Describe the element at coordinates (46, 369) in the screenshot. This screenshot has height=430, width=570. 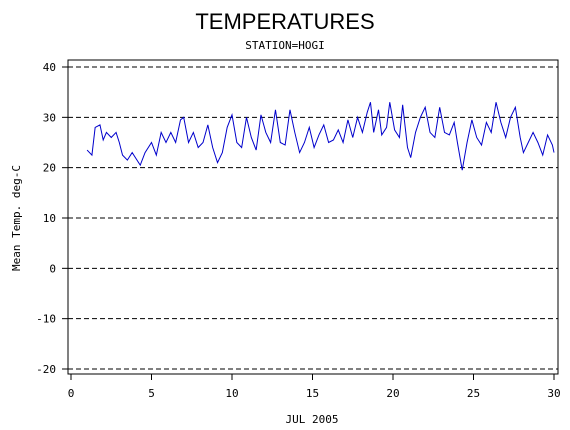
I see `y-tick-label: -20` at that location.